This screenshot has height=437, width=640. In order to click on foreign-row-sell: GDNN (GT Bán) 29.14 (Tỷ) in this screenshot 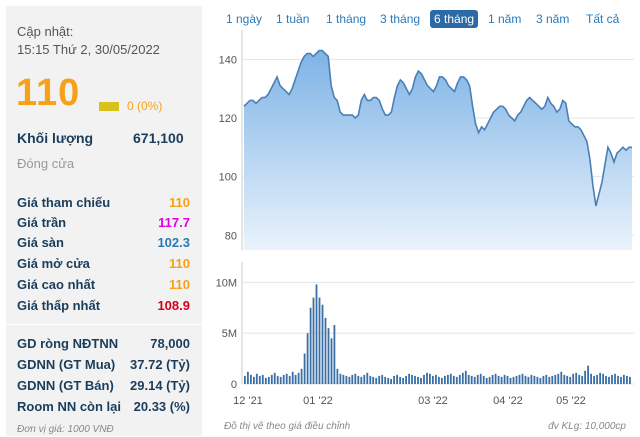, I will do `click(104, 388)`.